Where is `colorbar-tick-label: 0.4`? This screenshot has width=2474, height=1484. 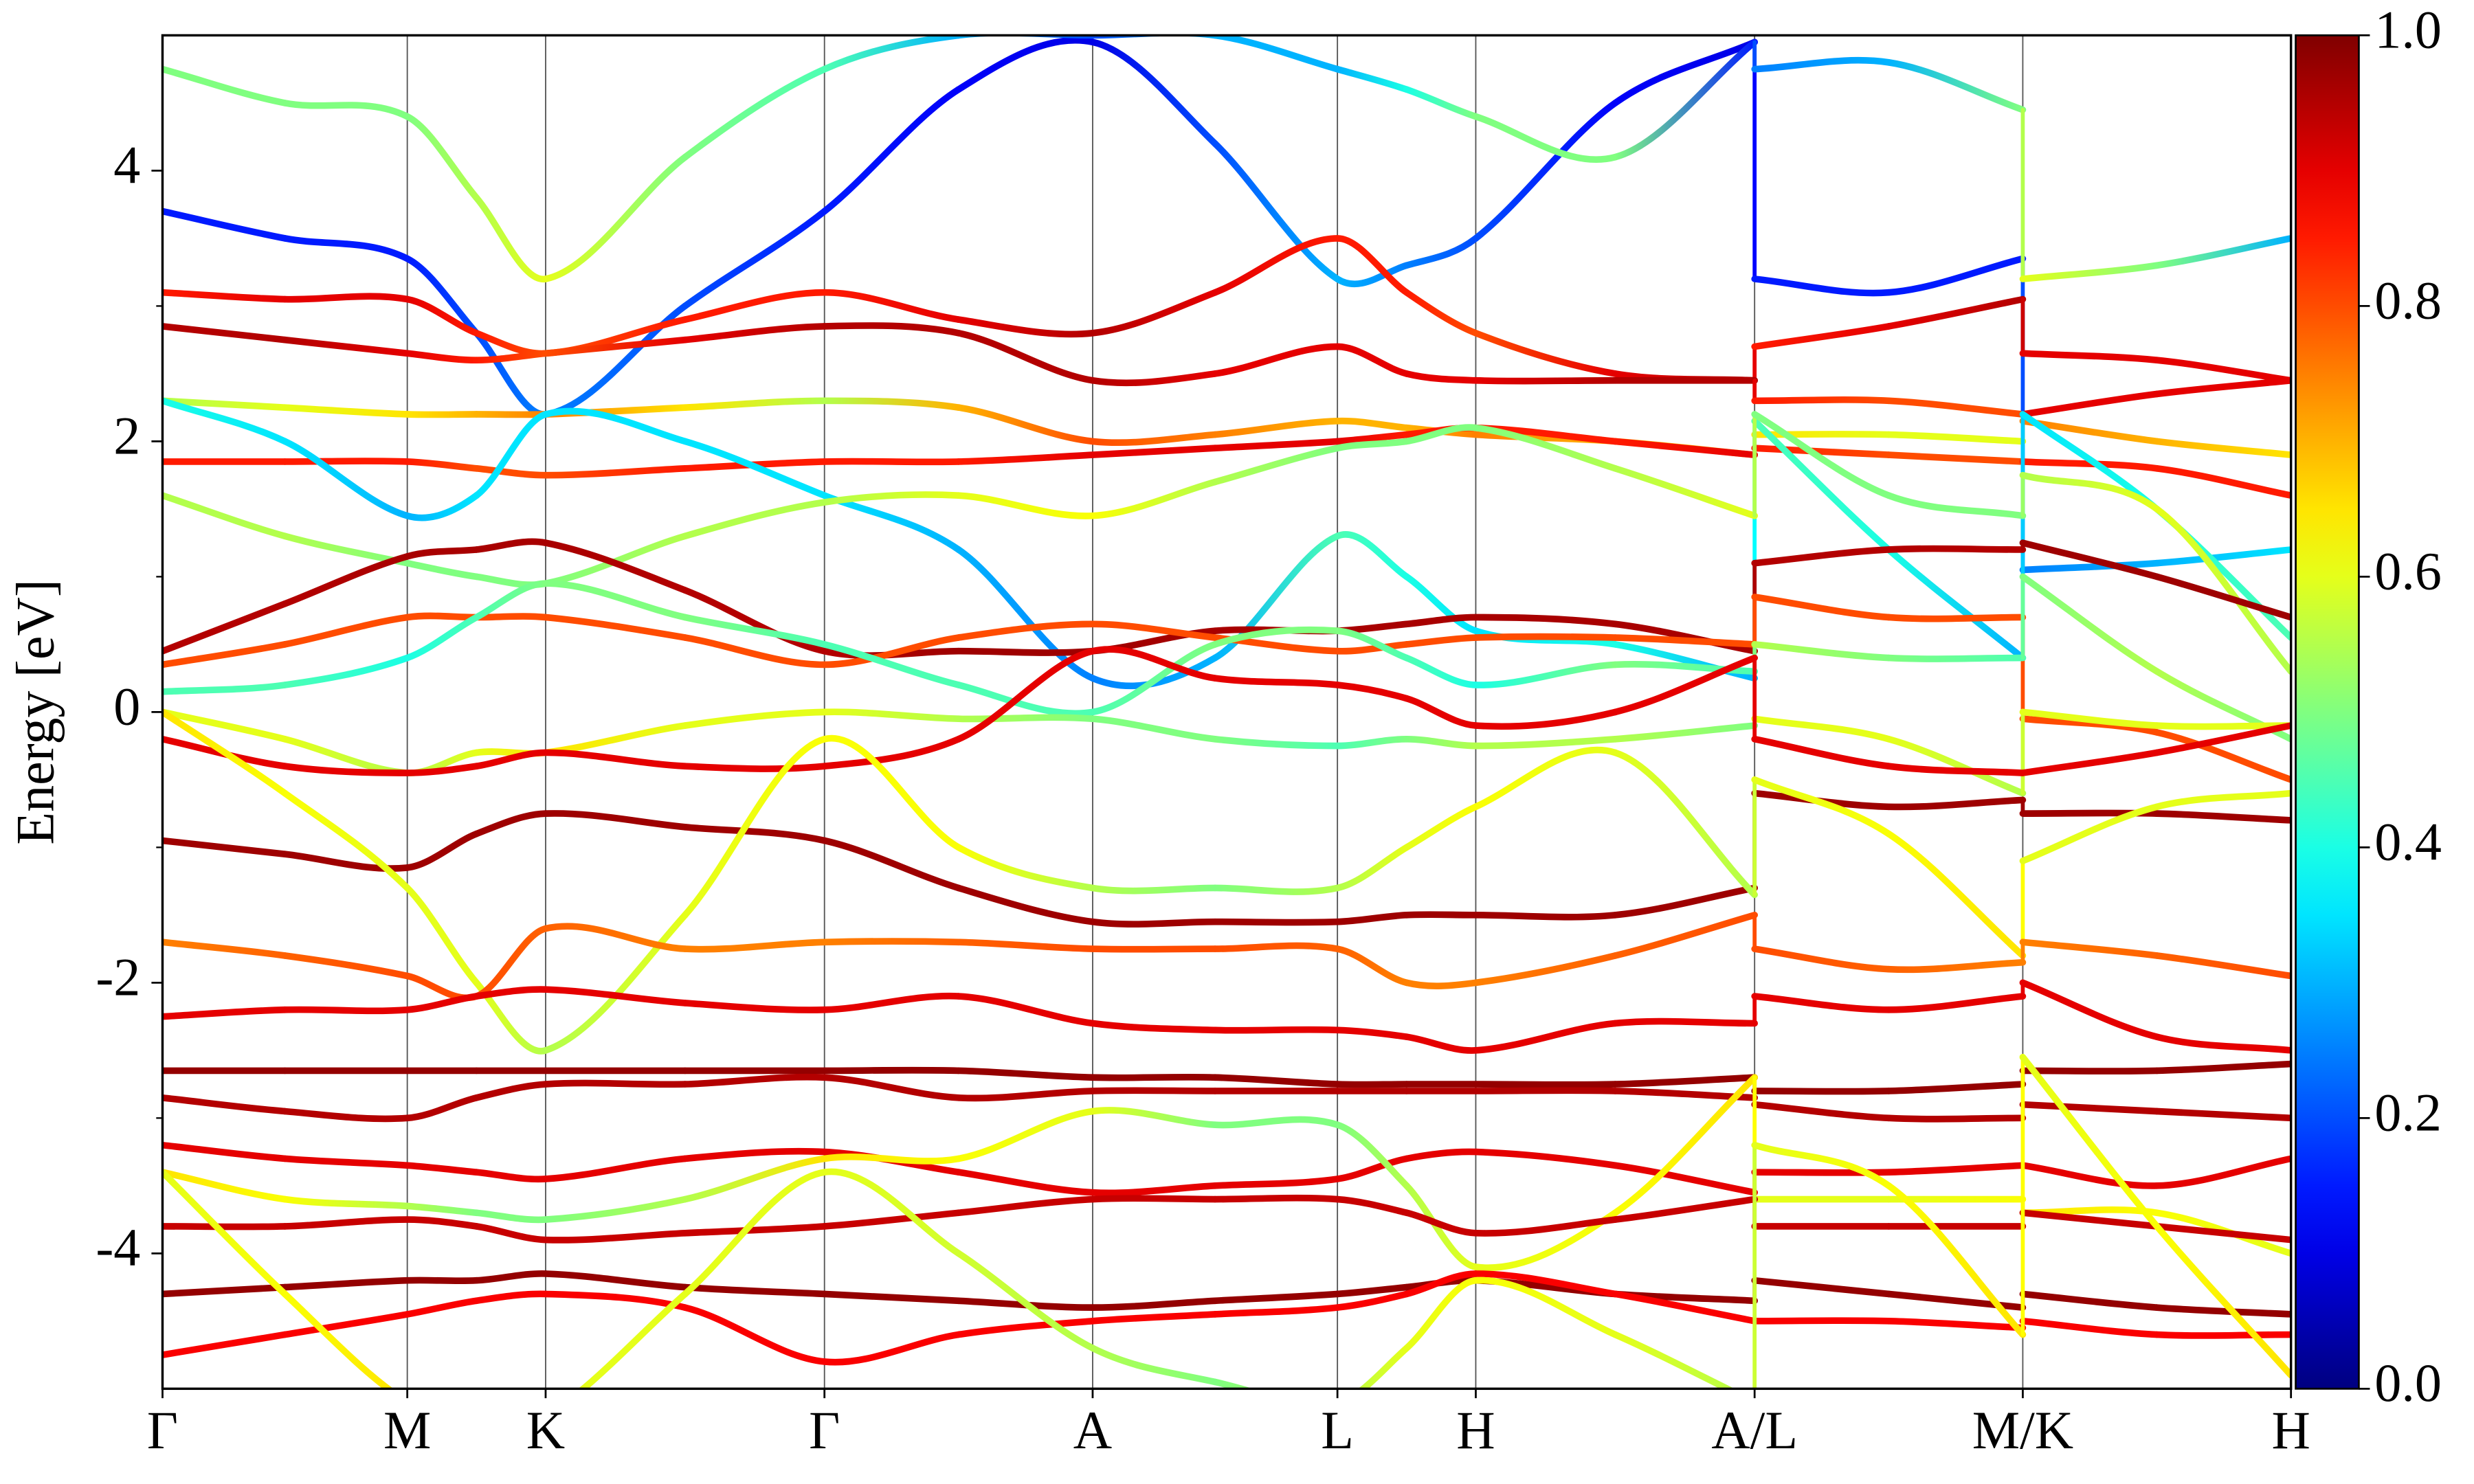
colorbar-tick-label: 0.4 is located at coordinates (2408, 841).